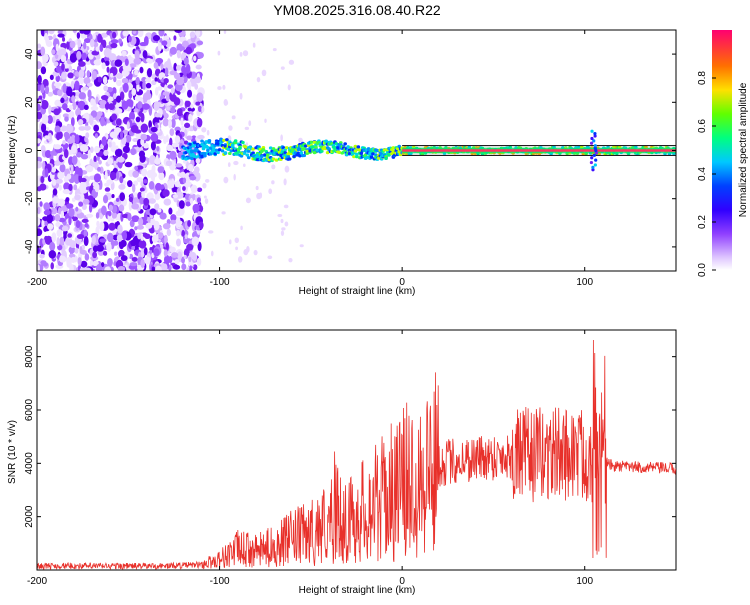  Describe the element at coordinates (29, 246) in the screenshot. I see `spectrogram-y-tick-label: -40` at that location.